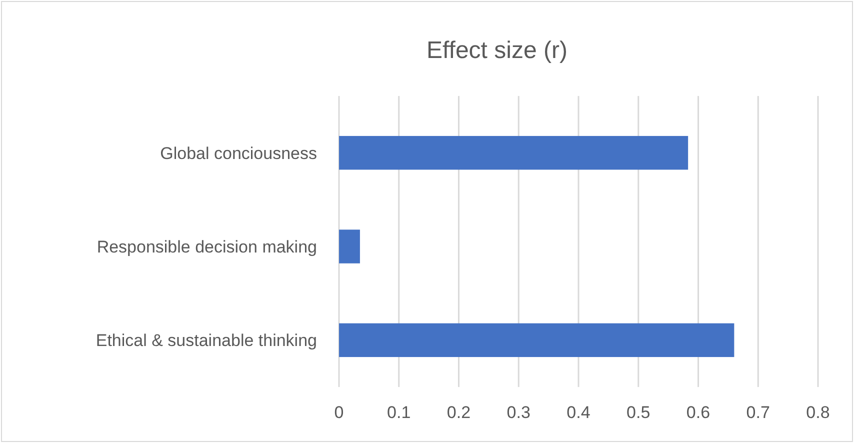 This screenshot has width=854, height=443. Describe the element at coordinates (638, 412) in the screenshot. I see `x-tick-label: 0.5` at that location.